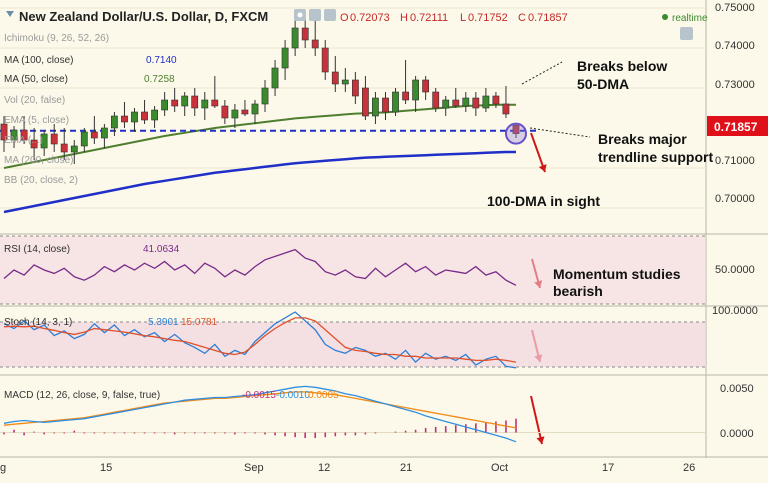  What do you see at coordinates (161, 249) in the screenshot?
I see `rsi-value: 41.0634` at bounding box center [161, 249].